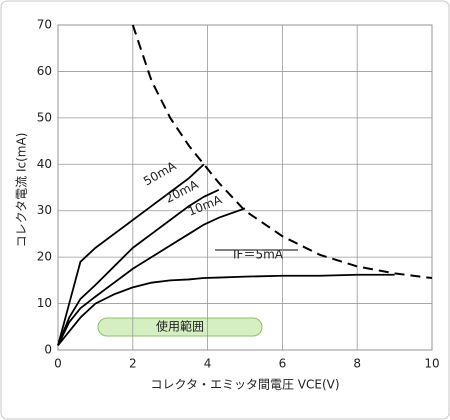 This screenshot has width=450, height=420. What do you see at coordinates (58, 364) in the screenshot?
I see `x-tick-label: 0` at bounding box center [58, 364].